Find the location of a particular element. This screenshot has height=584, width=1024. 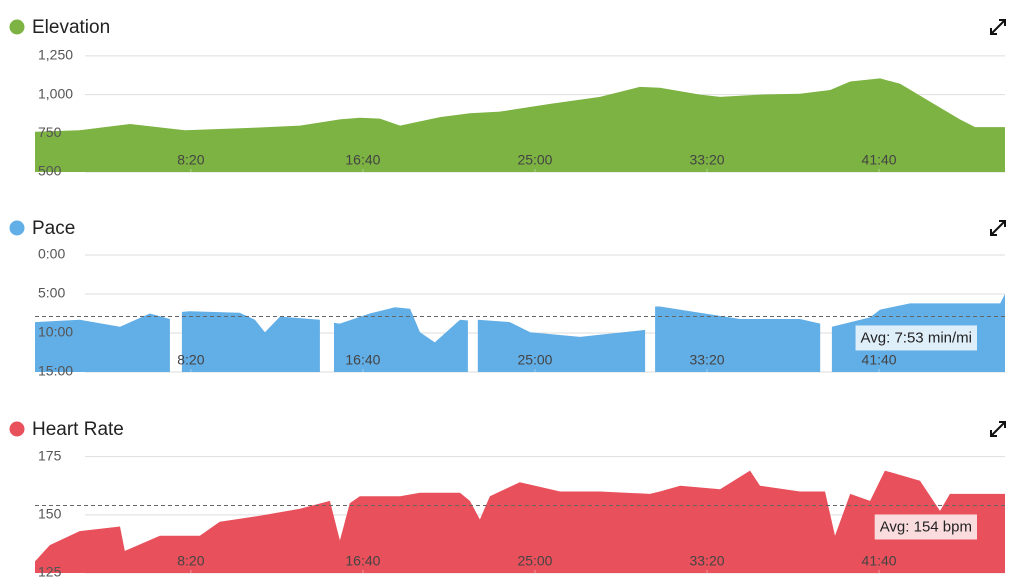

average-label: Avg: 7:53 min/mi is located at coordinates (916, 337).